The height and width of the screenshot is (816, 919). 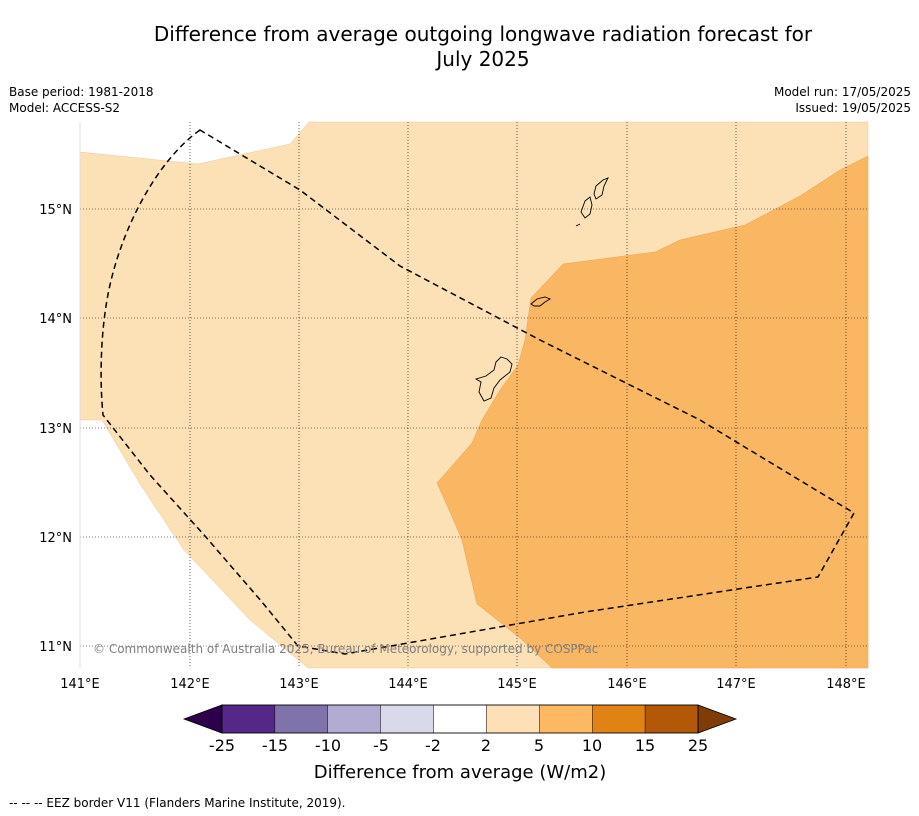 What do you see at coordinates (483, 59) in the screenshot?
I see `title-line-2: July 2025` at bounding box center [483, 59].